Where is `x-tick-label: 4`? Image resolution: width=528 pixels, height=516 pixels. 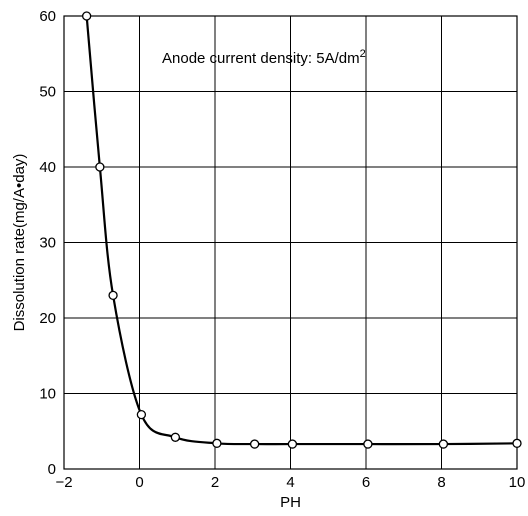 x-tick-label: 4 is located at coordinates (290, 482).